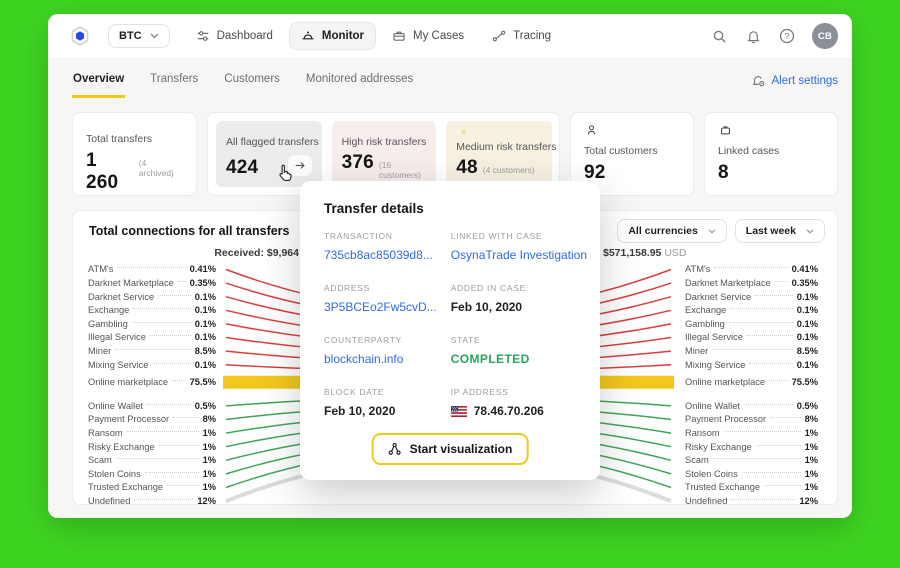 The image size is (900, 568). Describe the element at coordinates (751, 297) in the screenshot. I see `legend-row-darknet-service: Darknet Service 0.1%` at that location.